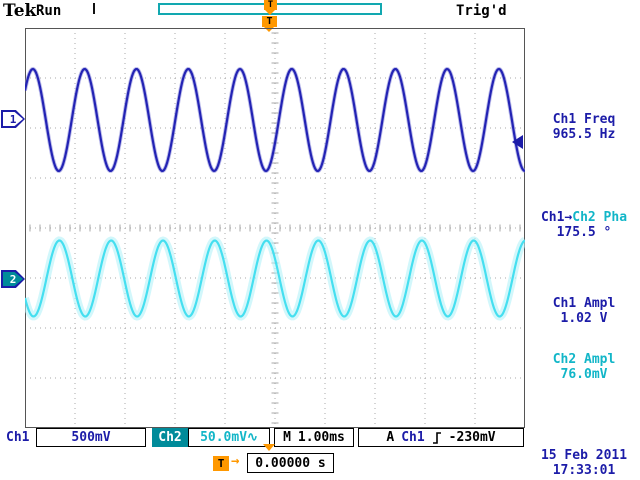 The height and width of the screenshot is (480, 640). What do you see at coordinates (481, 11) in the screenshot?
I see `trigger-status: Trig'd` at bounding box center [481, 11].